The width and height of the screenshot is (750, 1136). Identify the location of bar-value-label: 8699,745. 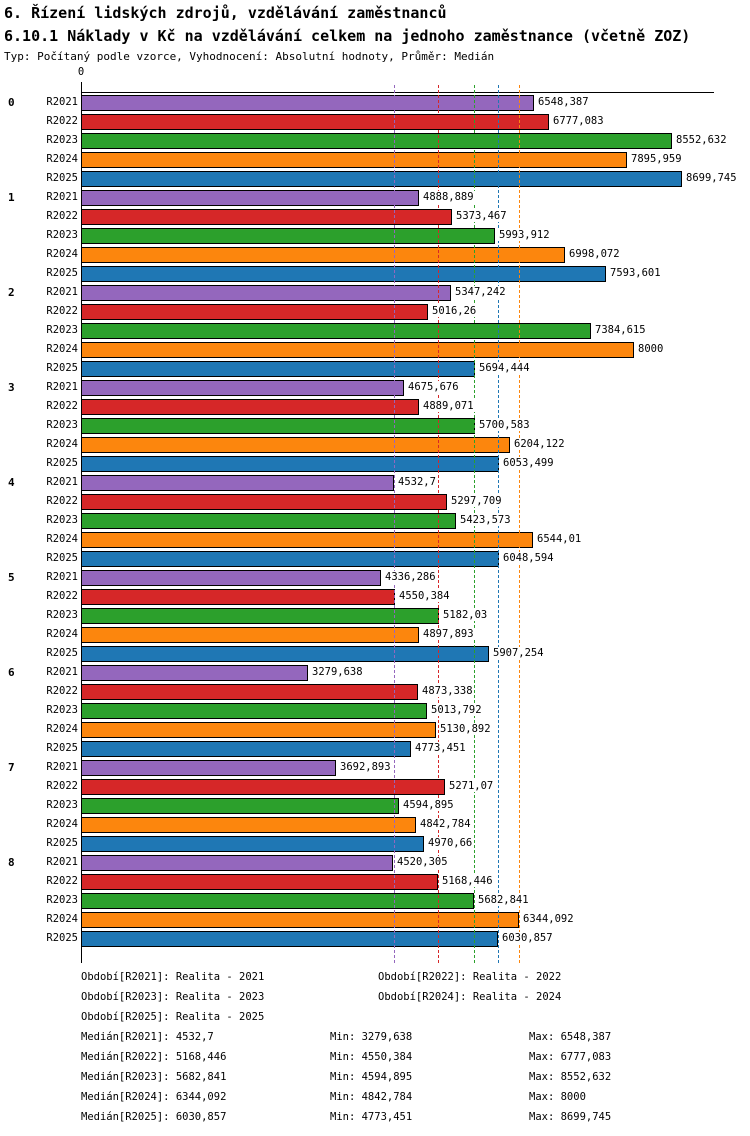
(711, 178).